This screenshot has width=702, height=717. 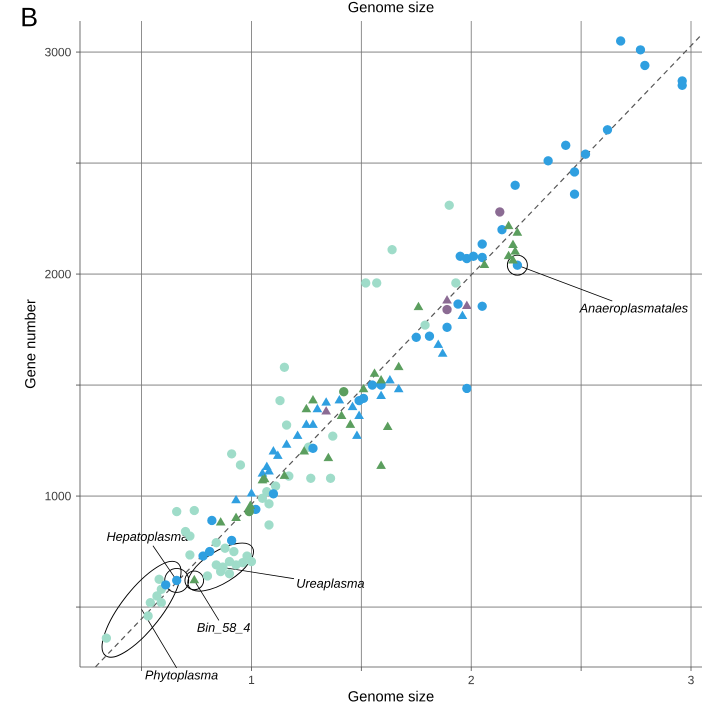 I want to click on y-tick-label: 1000, so click(x=58, y=496).